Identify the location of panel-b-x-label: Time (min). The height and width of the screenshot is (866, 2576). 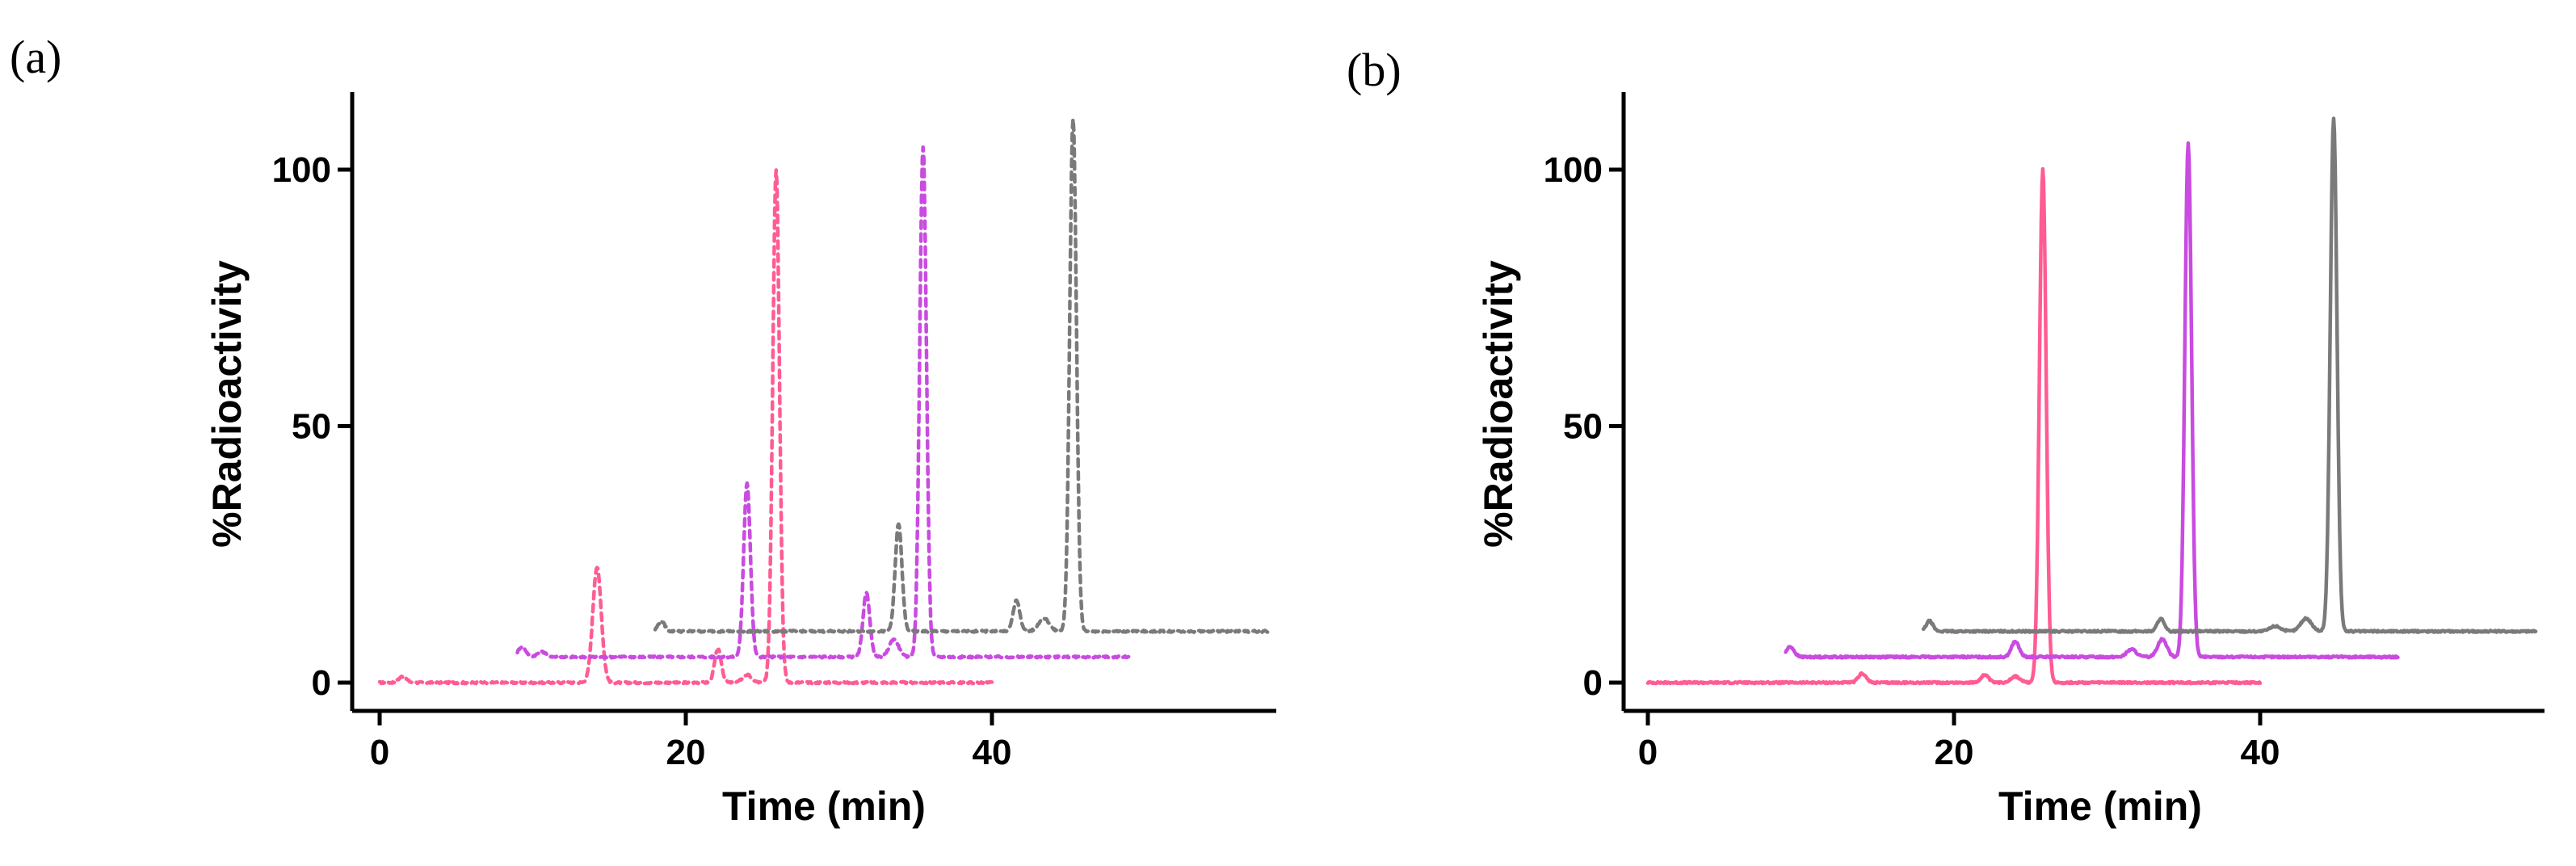
(2100, 807).